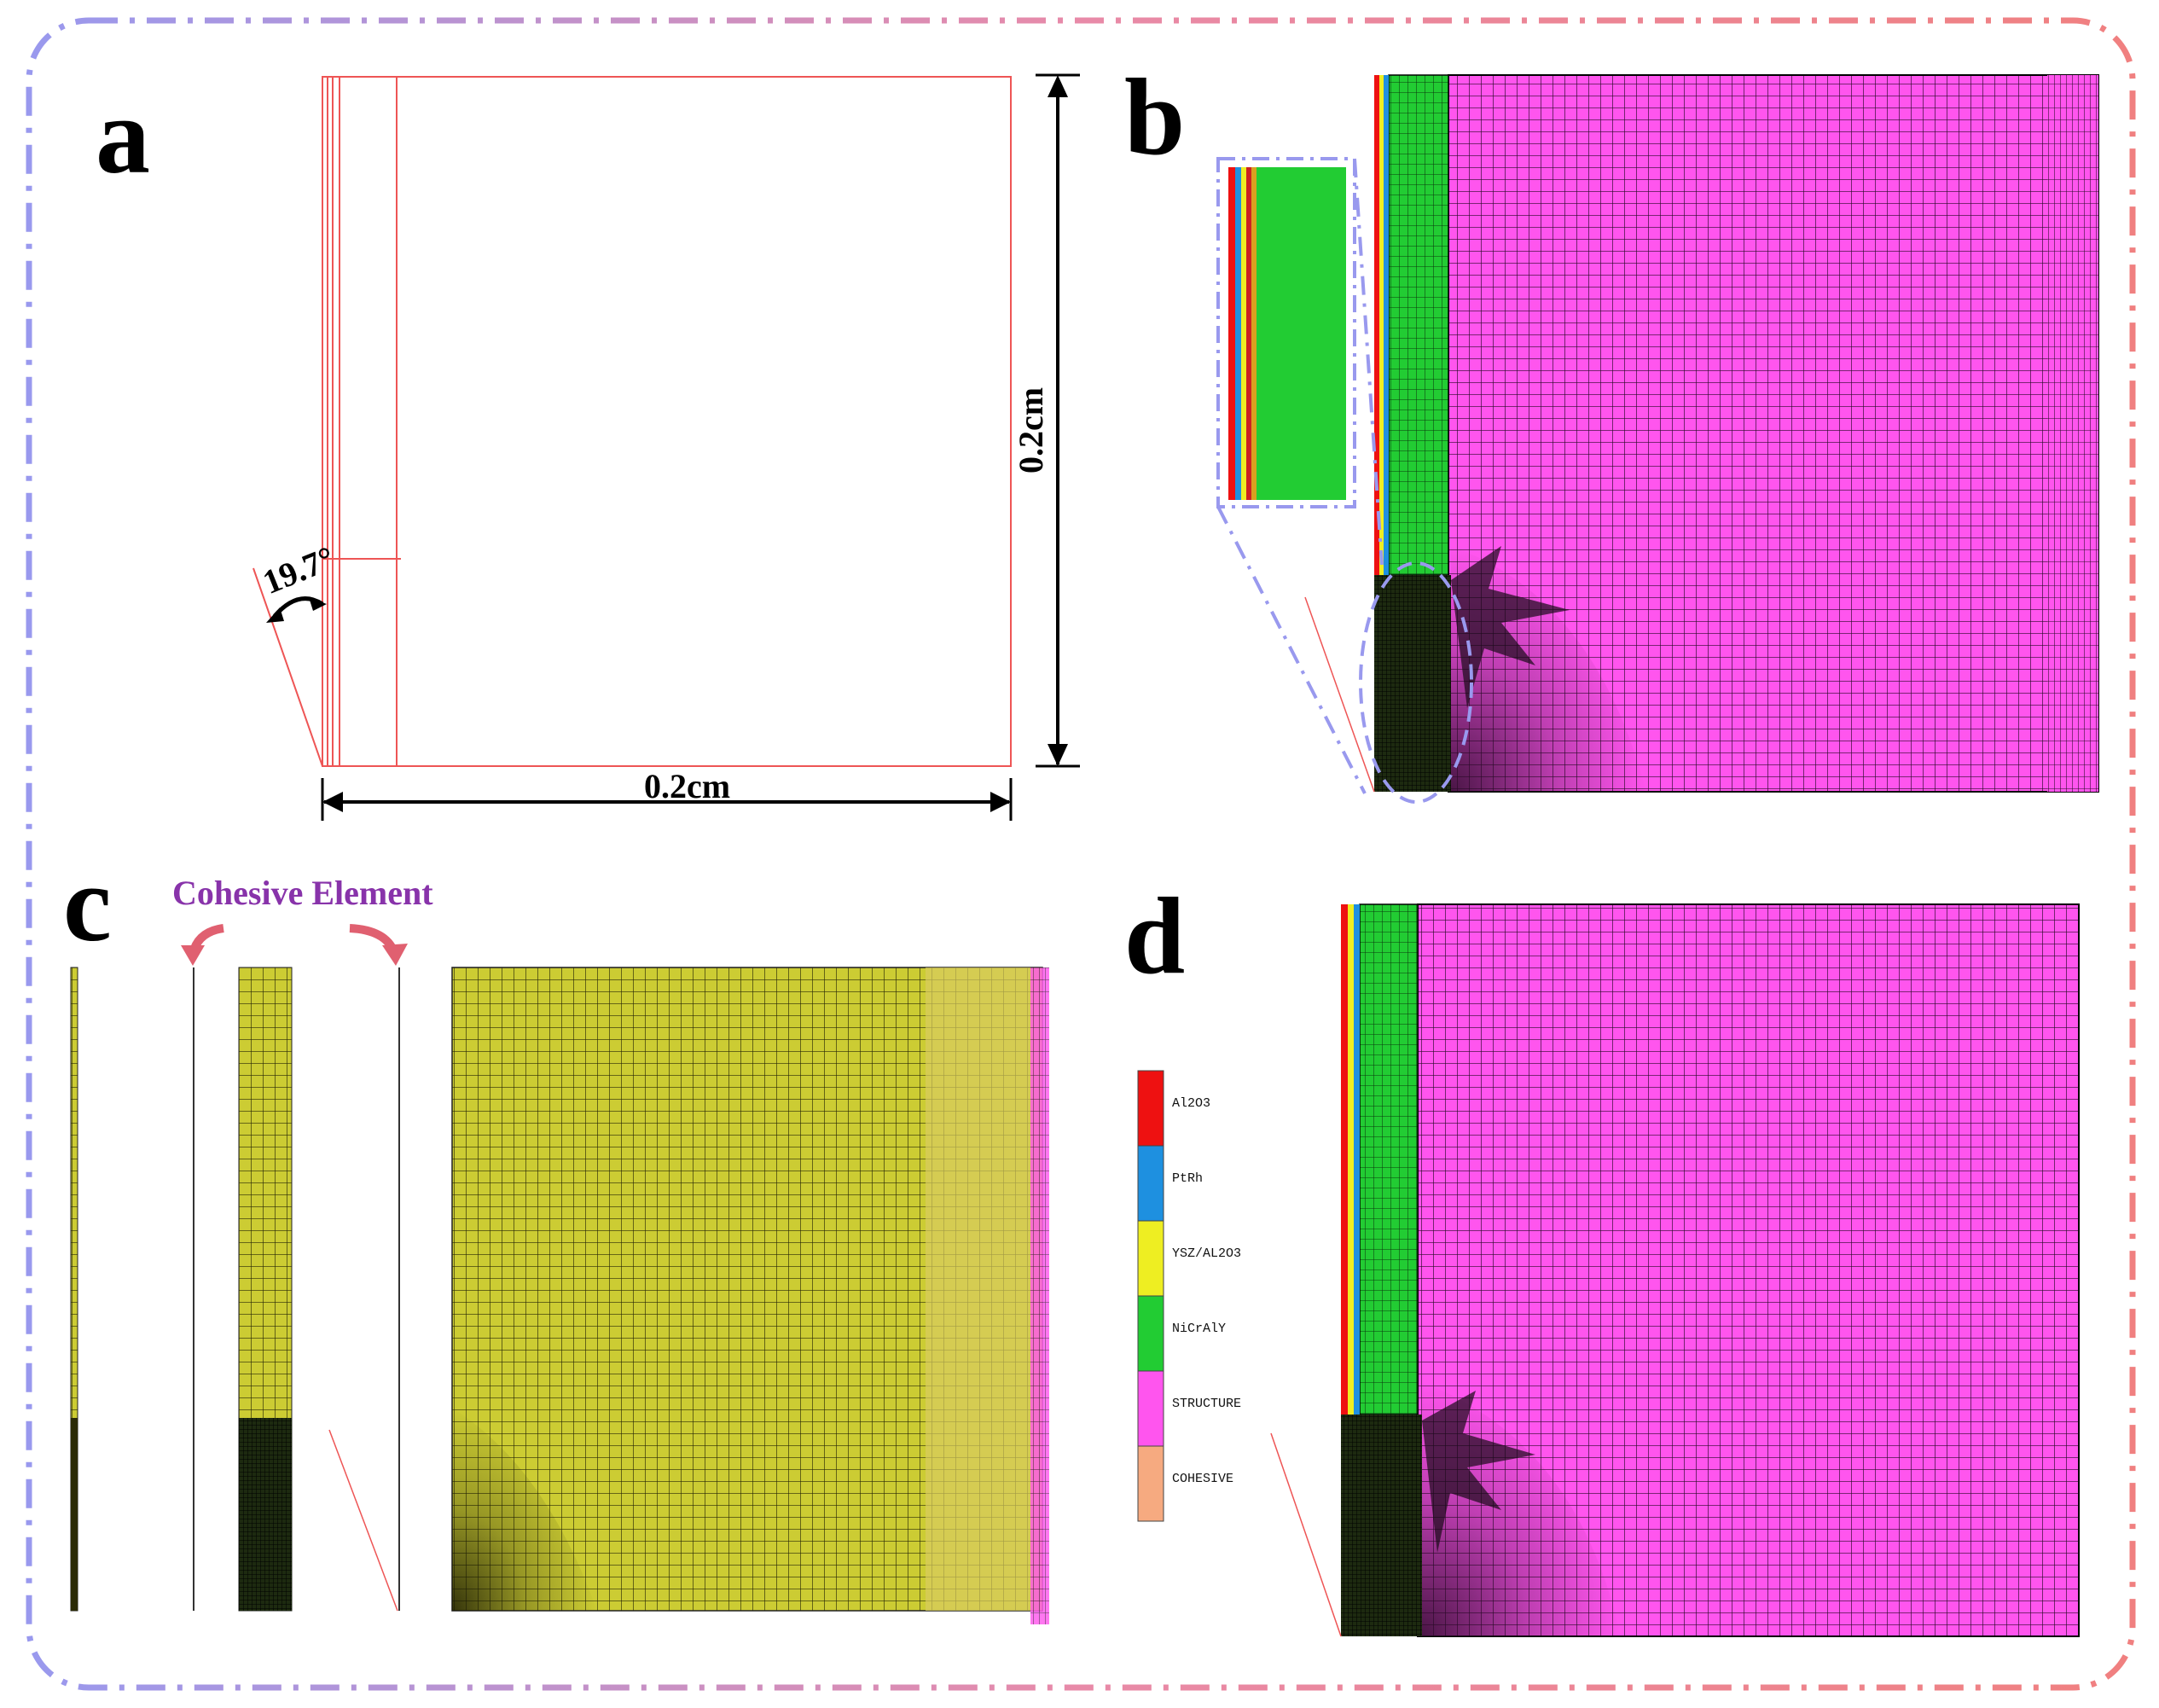 This screenshot has width=2159, height=1708. Describe the element at coordinates (332, 802) in the screenshot. I see `width-arrow-left` at that location.